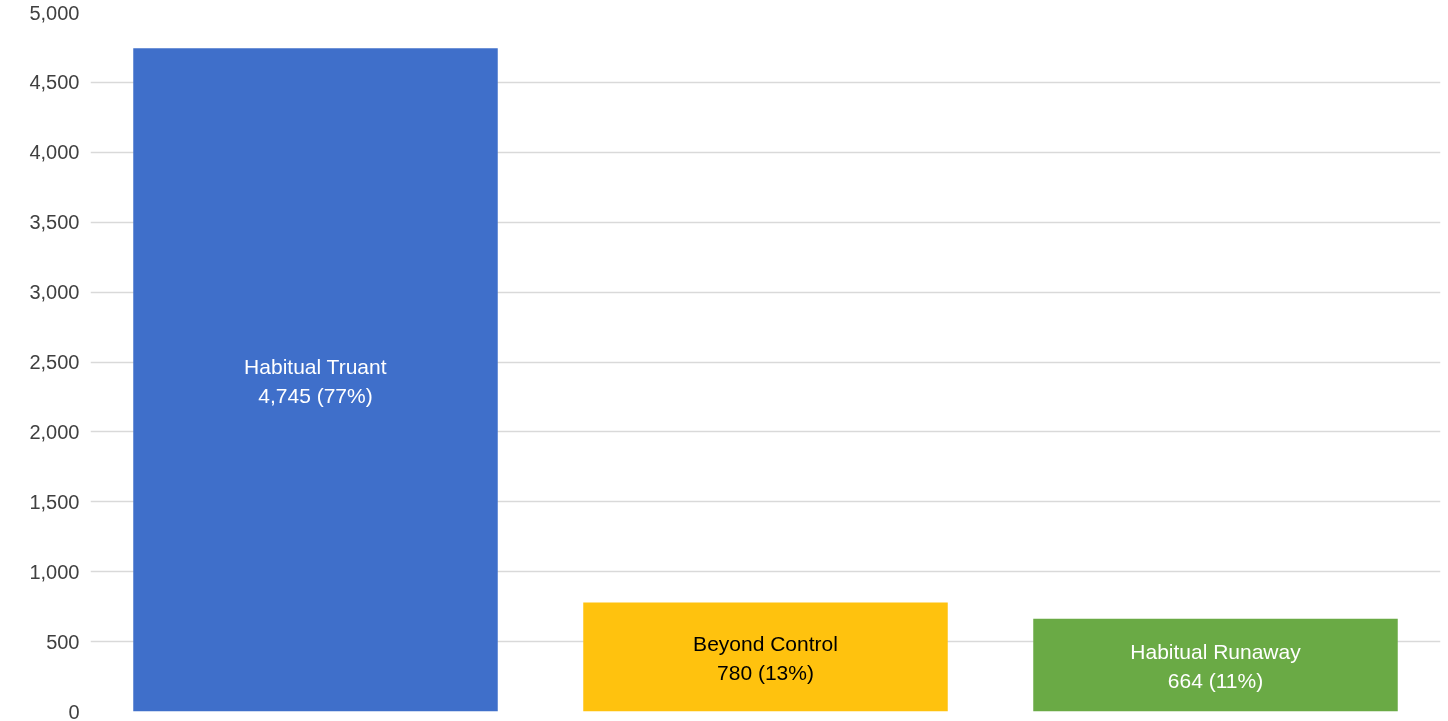 This screenshot has height=721, width=1448. Describe the element at coordinates (54, 431) in the screenshot. I see `y-tick-label: 2,000` at that location.